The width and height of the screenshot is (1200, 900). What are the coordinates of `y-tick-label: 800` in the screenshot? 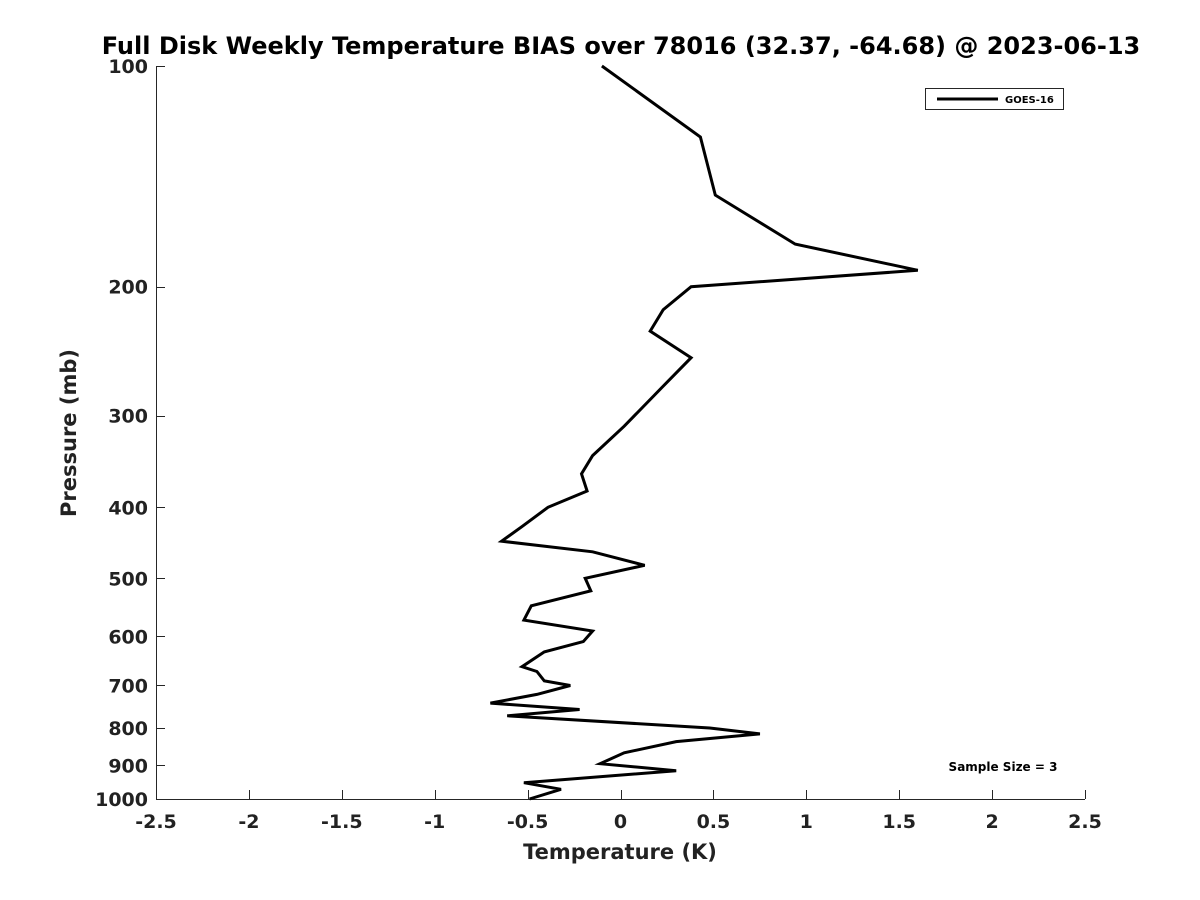 It's located at (128, 729).